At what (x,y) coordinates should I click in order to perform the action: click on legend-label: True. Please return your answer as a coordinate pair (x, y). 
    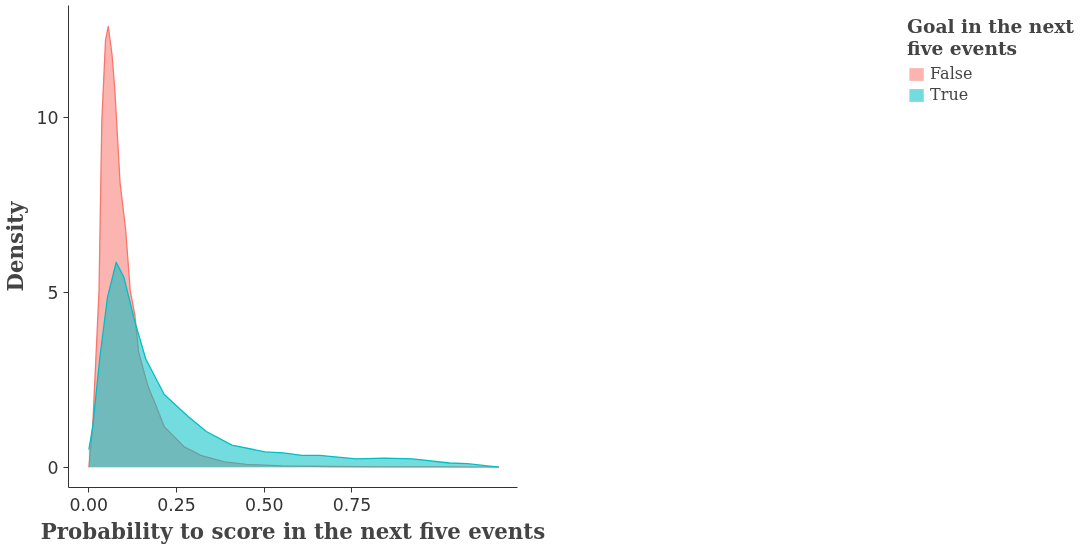
    Looking at the image, I should click on (949, 94).